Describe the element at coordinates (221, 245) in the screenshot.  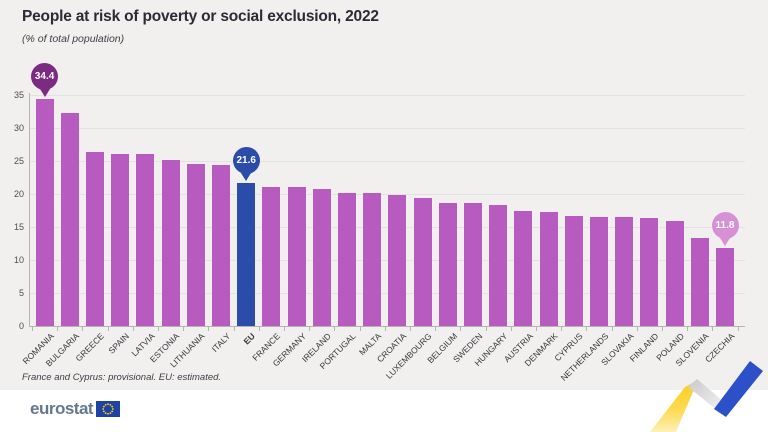
I see `bar-italy` at that location.